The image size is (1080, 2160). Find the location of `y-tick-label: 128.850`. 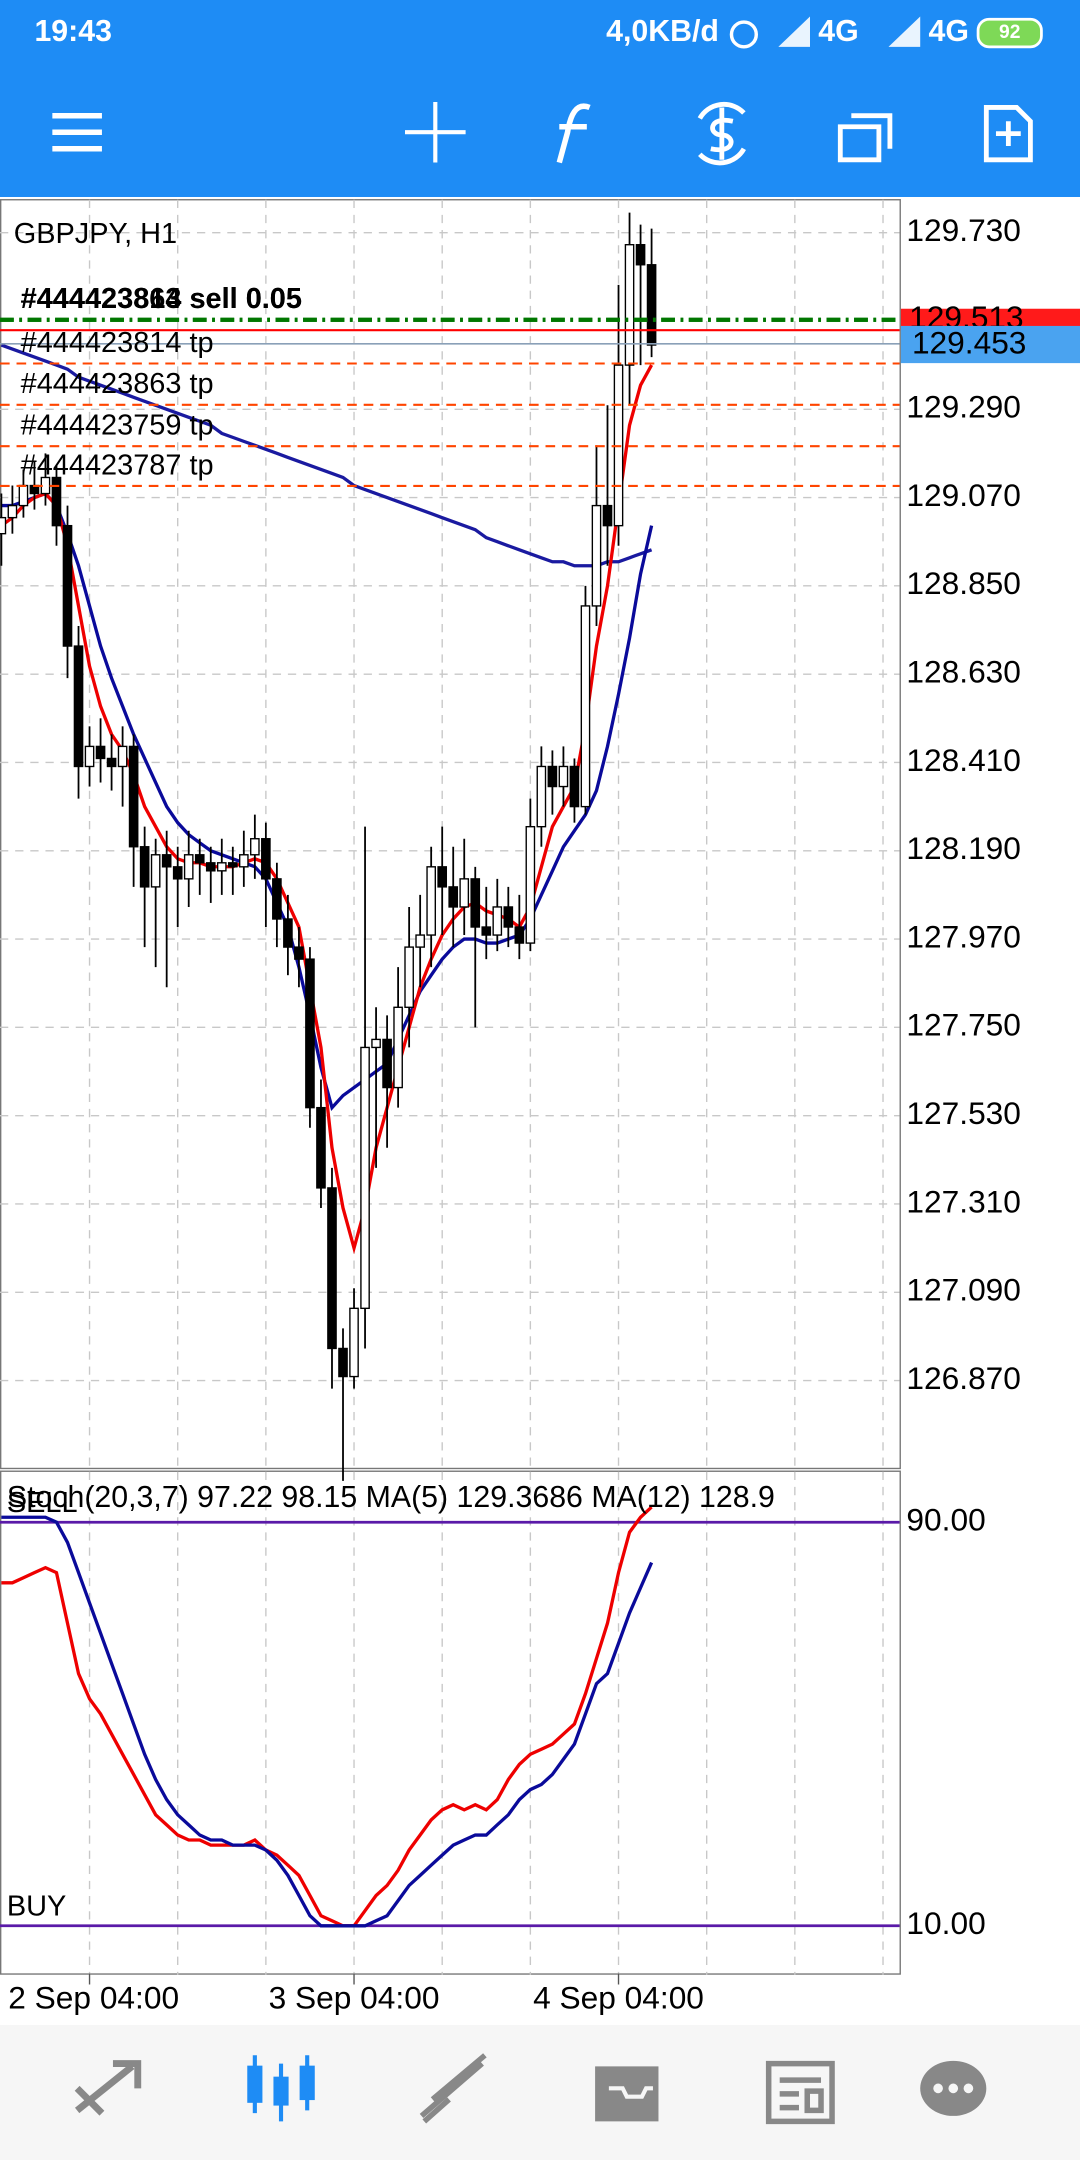

y-tick-label: 128.850 is located at coordinates (963, 583).